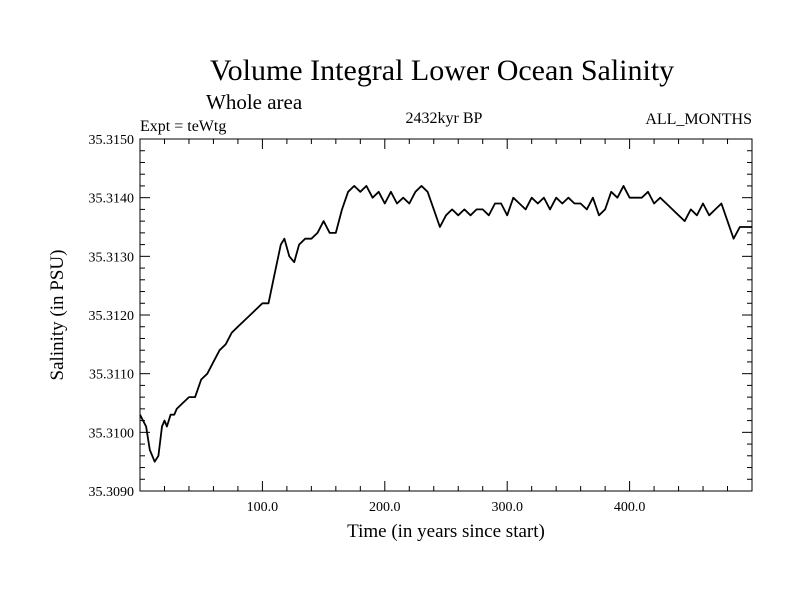 This screenshot has height=600, width=800. What do you see at coordinates (254, 102) in the screenshot?
I see `chart-subtitle: Whole area` at bounding box center [254, 102].